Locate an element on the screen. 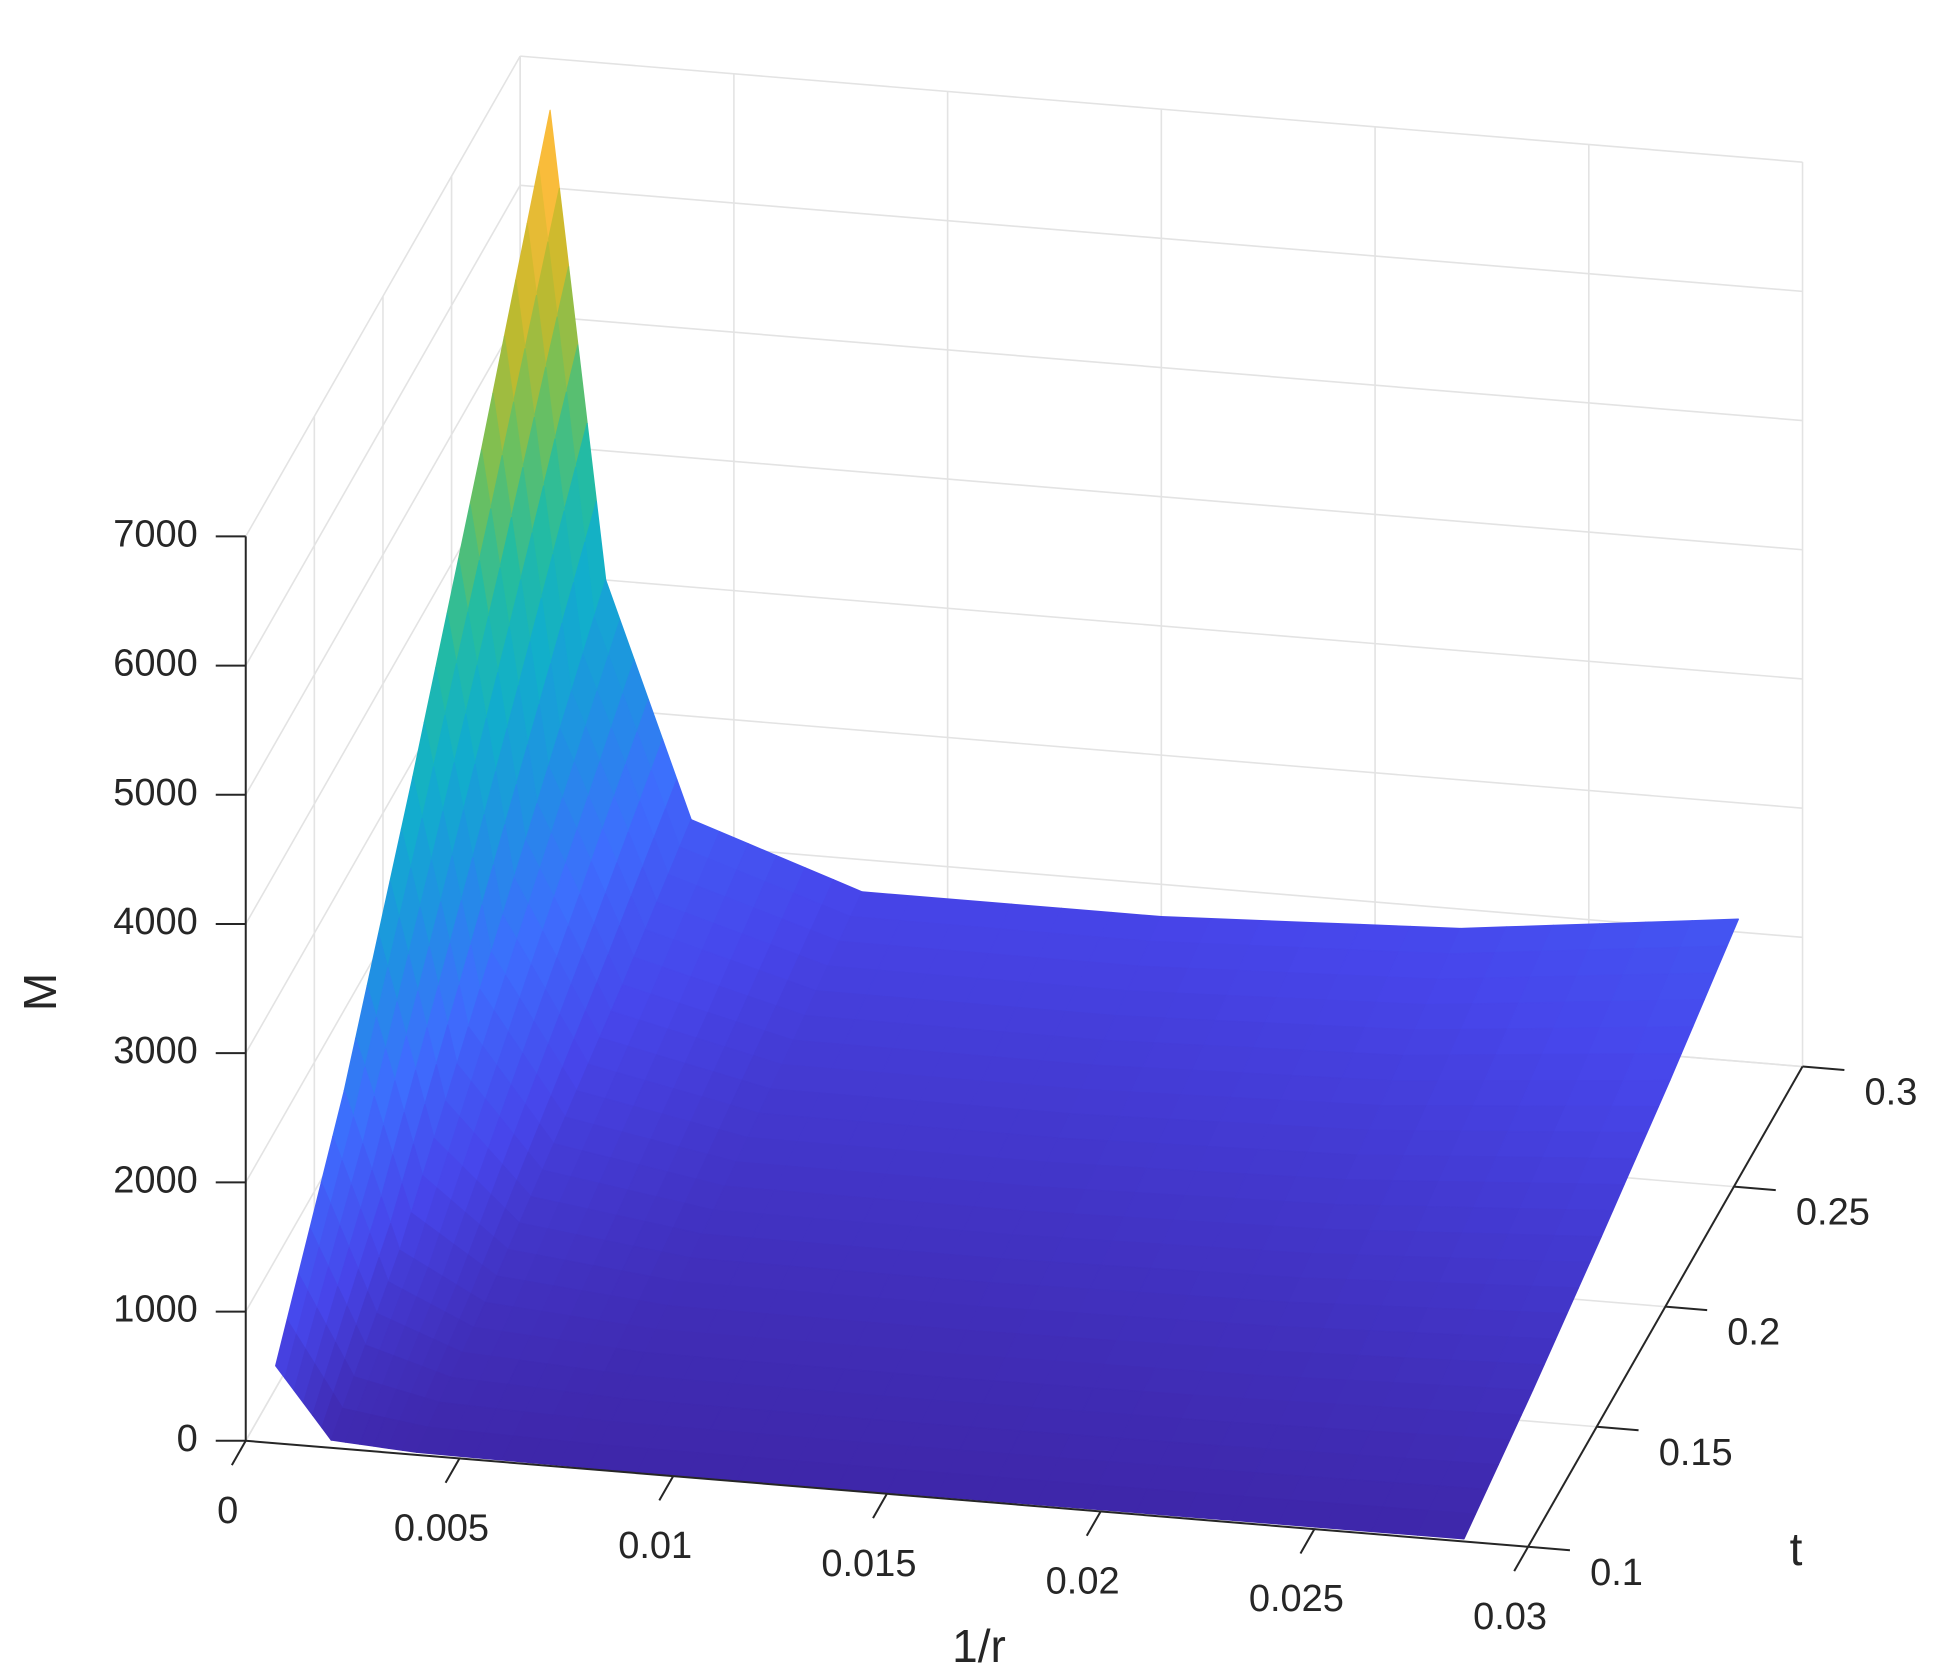 Image resolution: width=1936 pixels, height=1675 pixels. z-tick-label: 2000 is located at coordinates (155, 1180).